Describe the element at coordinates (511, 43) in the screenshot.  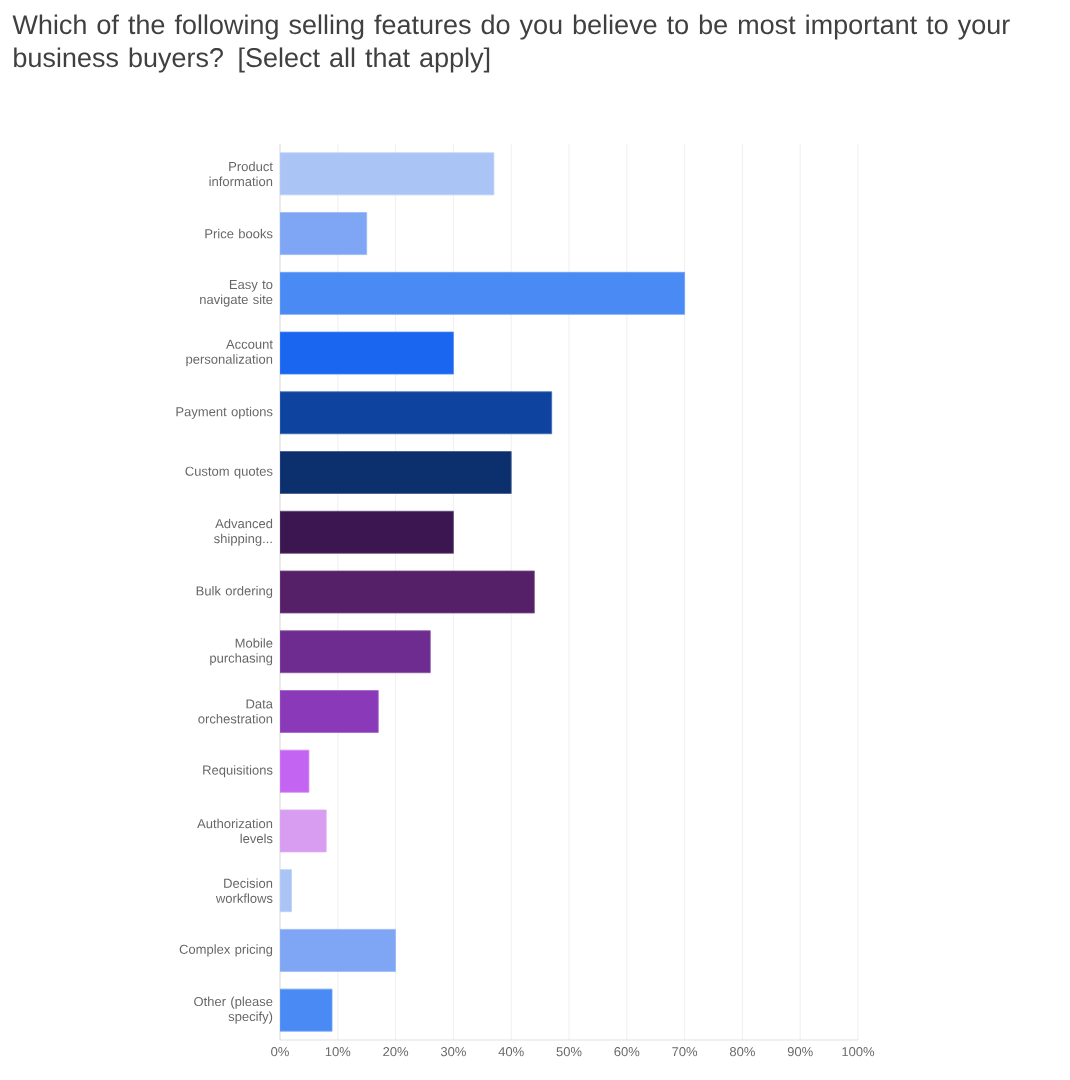
I see `chart-title: Which of the following selling features do you believe to be most important to your business buyers? [Select all that apply]` at that location.